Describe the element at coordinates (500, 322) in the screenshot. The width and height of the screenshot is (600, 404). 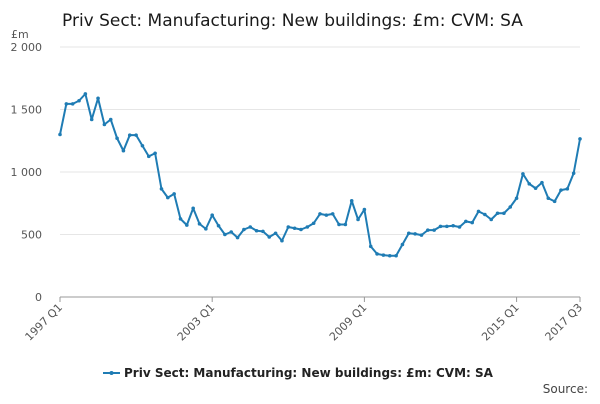
I see `x-tick-label: 2015 Q1` at that location.